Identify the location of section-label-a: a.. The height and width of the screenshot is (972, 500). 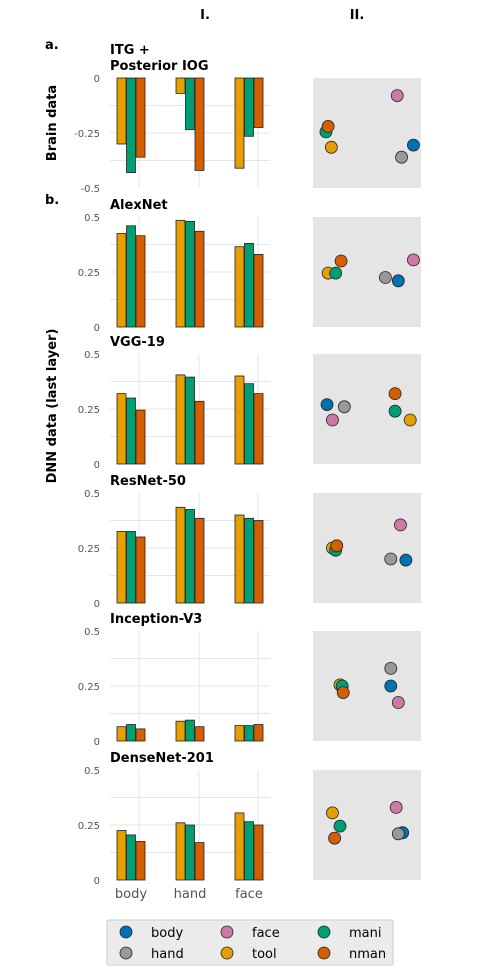
(52, 45).